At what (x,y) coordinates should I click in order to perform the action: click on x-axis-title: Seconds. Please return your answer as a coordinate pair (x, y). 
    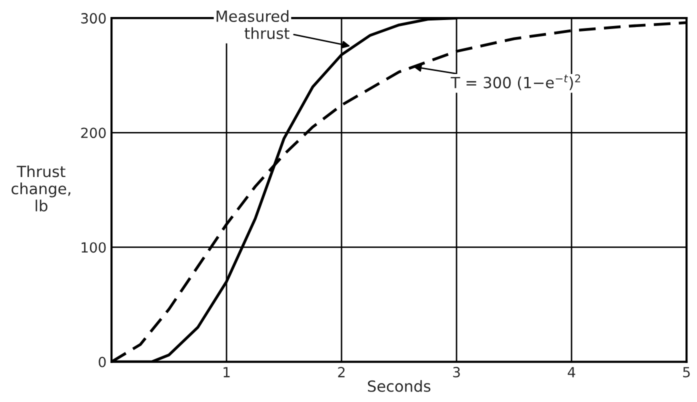
    Looking at the image, I should click on (399, 386).